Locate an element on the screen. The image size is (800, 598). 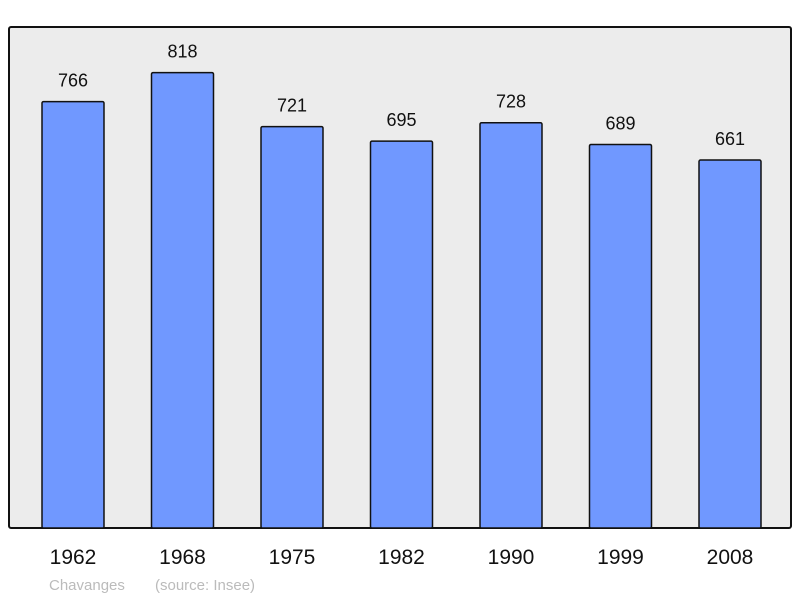
caption-place: Chavanges is located at coordinates (87, 585).